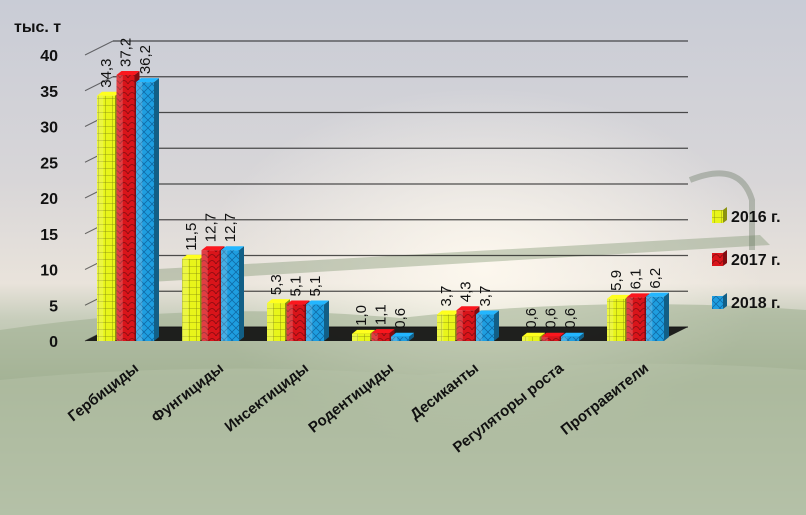  I want to click on legend-item: 2018 г., so click(746, 302).